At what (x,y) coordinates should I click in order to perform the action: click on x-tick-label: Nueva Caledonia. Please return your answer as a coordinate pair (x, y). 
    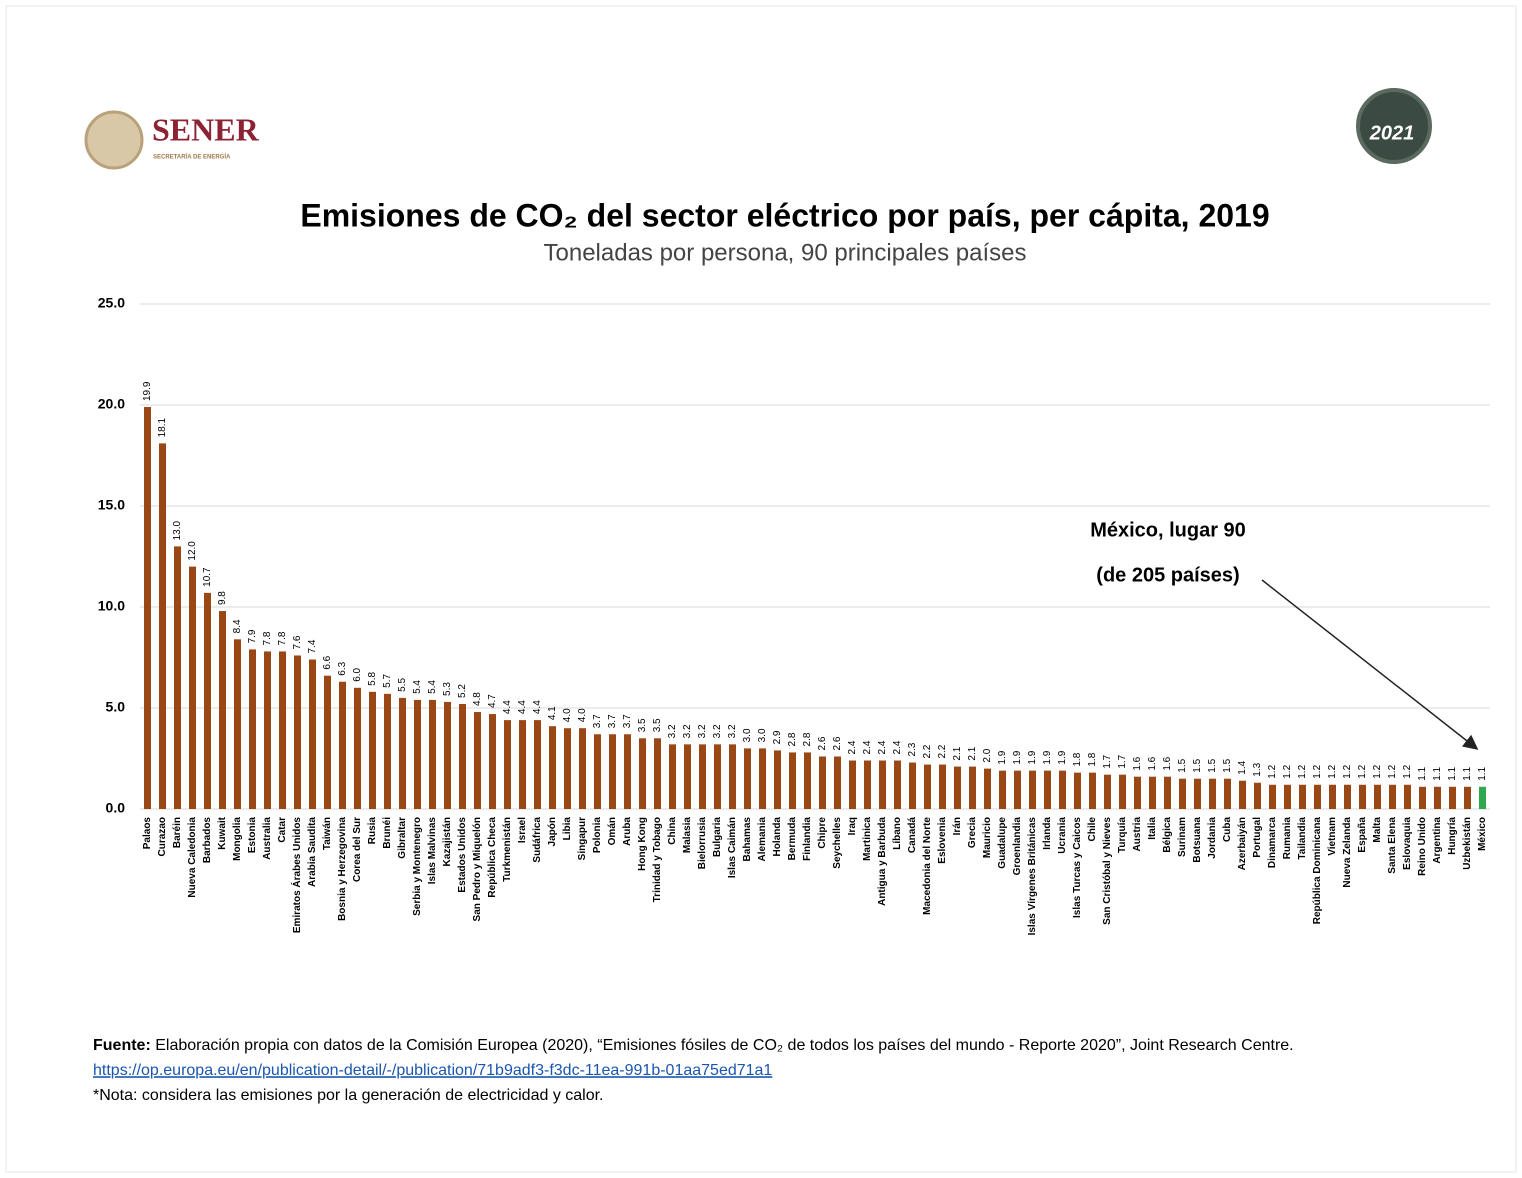
    Looking at the image, I should click on (192, 857).